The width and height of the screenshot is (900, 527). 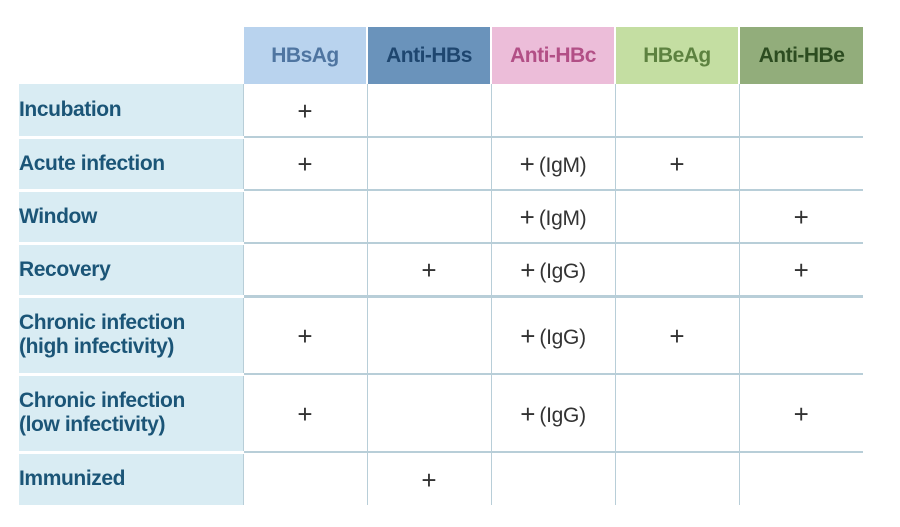 I want to click on header-row: HBsAg Anti-HBs Anti-HBc HBeAg Anti-HBe, so click(x=441, y=55).